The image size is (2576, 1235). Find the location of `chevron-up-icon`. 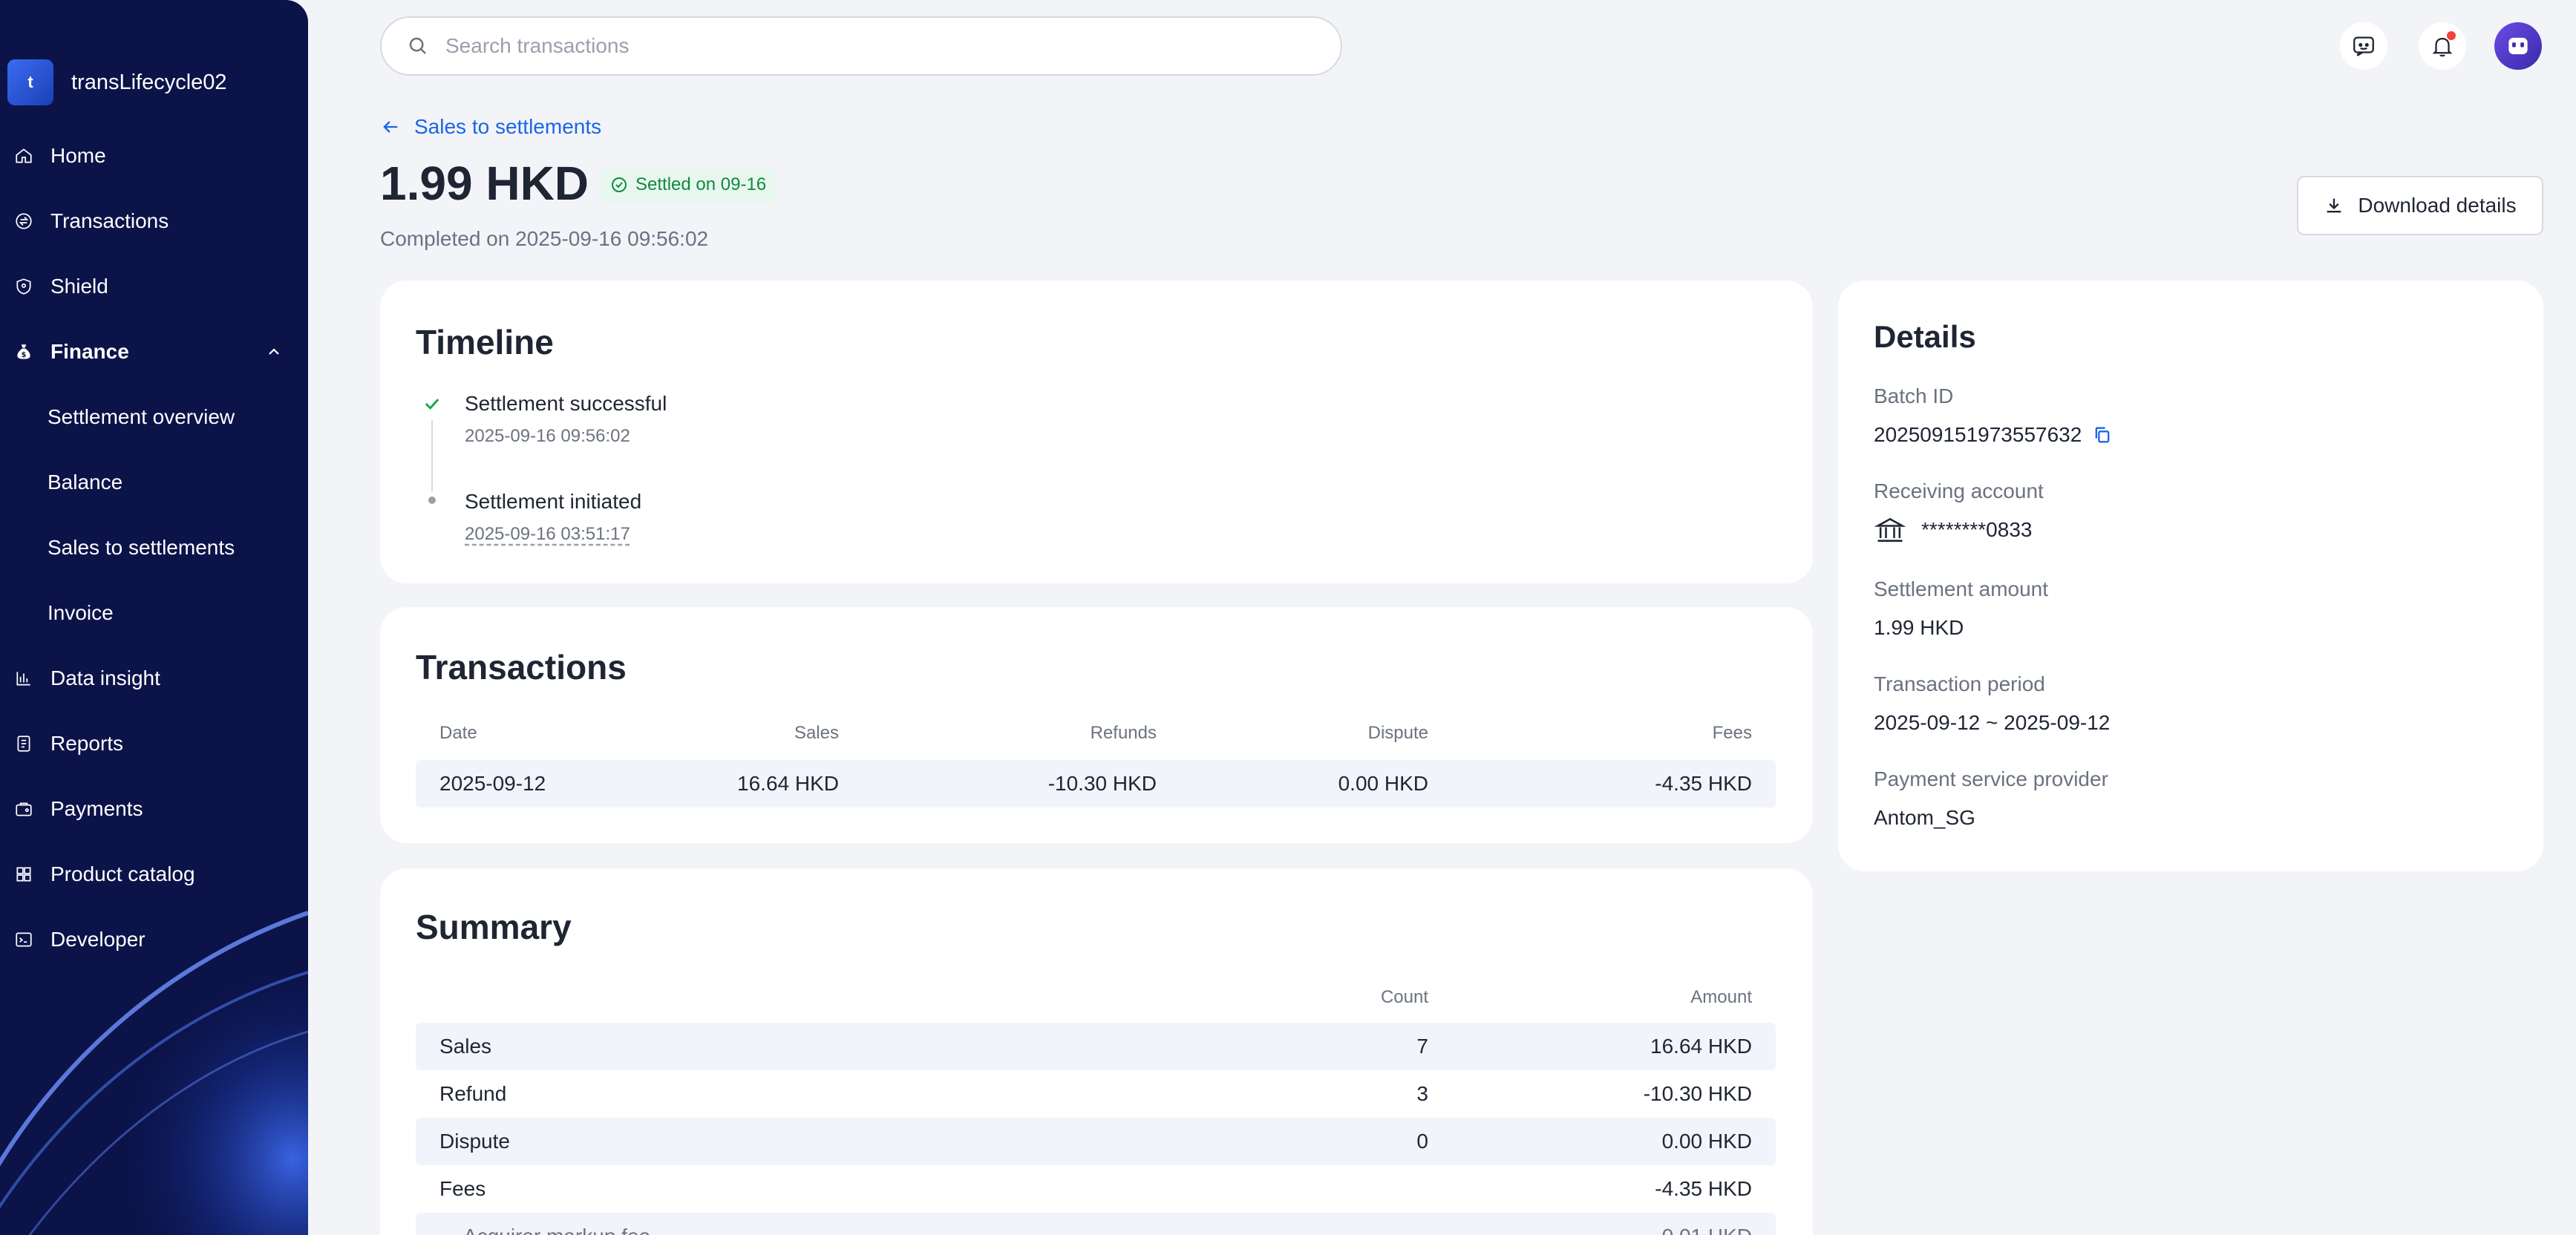

chevron-up-icon is located at coordinates (274, 352).